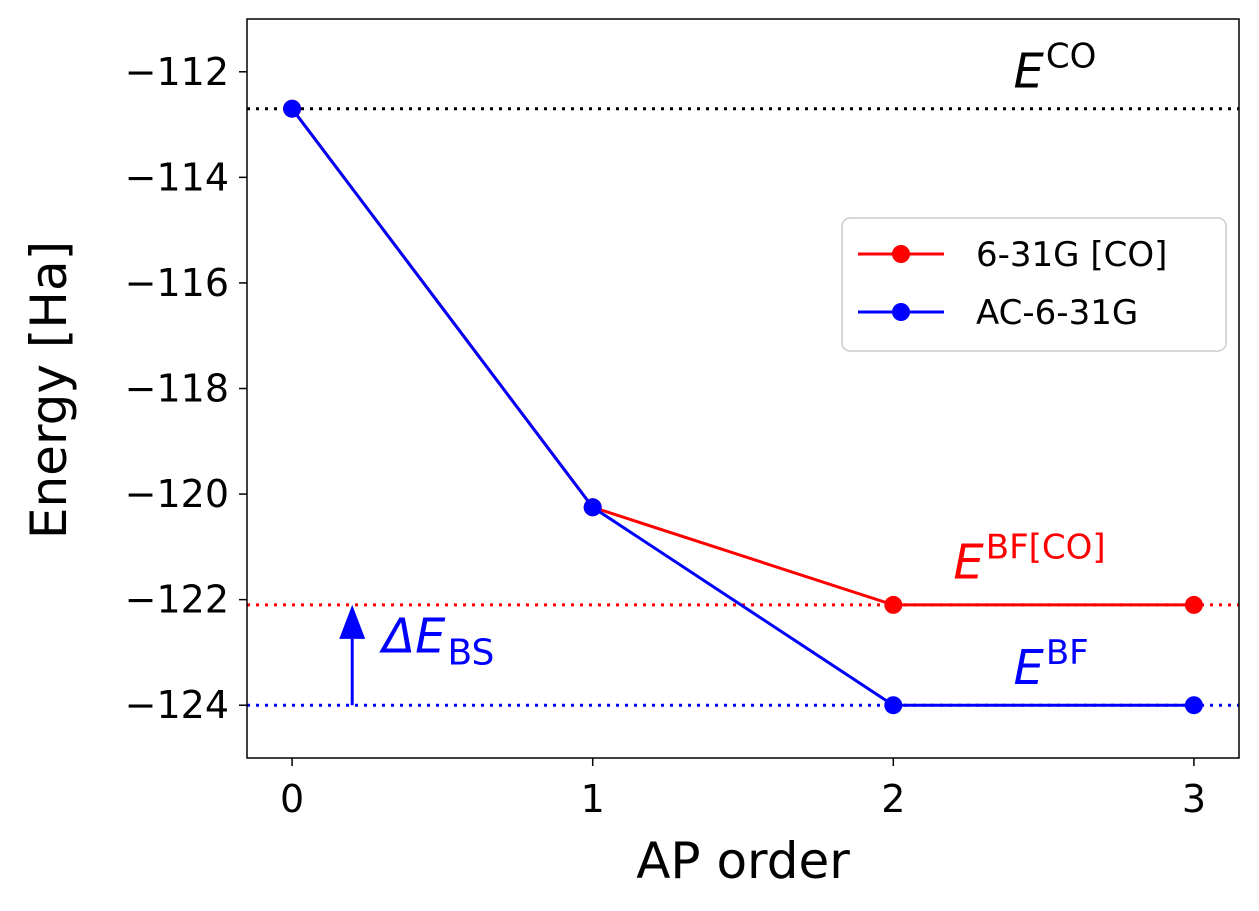  Describe the element at coordinates (901, 312) in the screenshot. I see `legend-marker-ac-6-31g` at that location.